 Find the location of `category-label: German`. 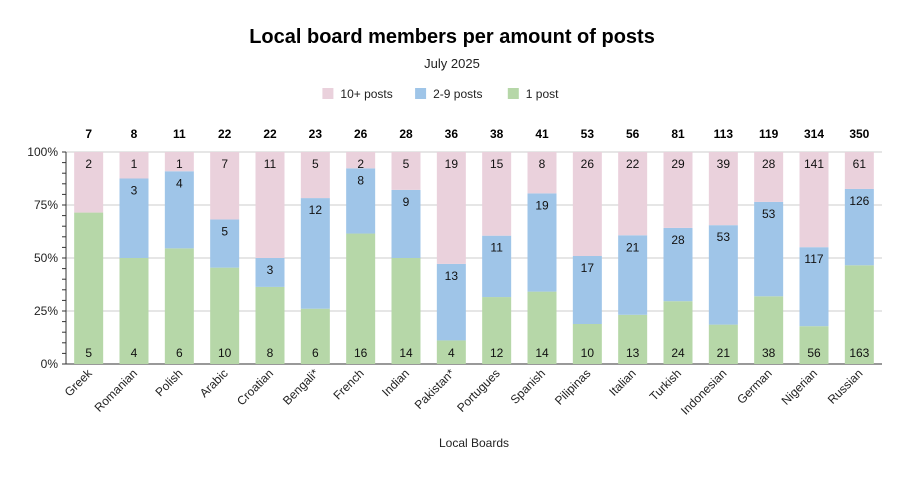

category-label: German is located at coordinates (754, 386).